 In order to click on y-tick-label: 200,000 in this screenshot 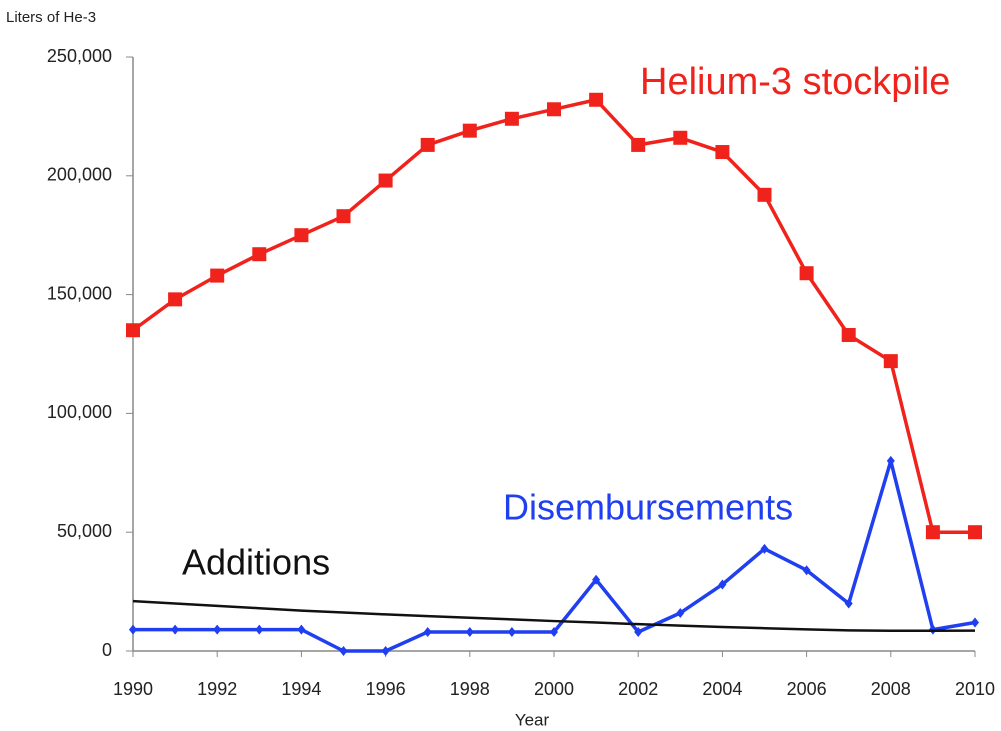, I will do `click(79, 175)`.